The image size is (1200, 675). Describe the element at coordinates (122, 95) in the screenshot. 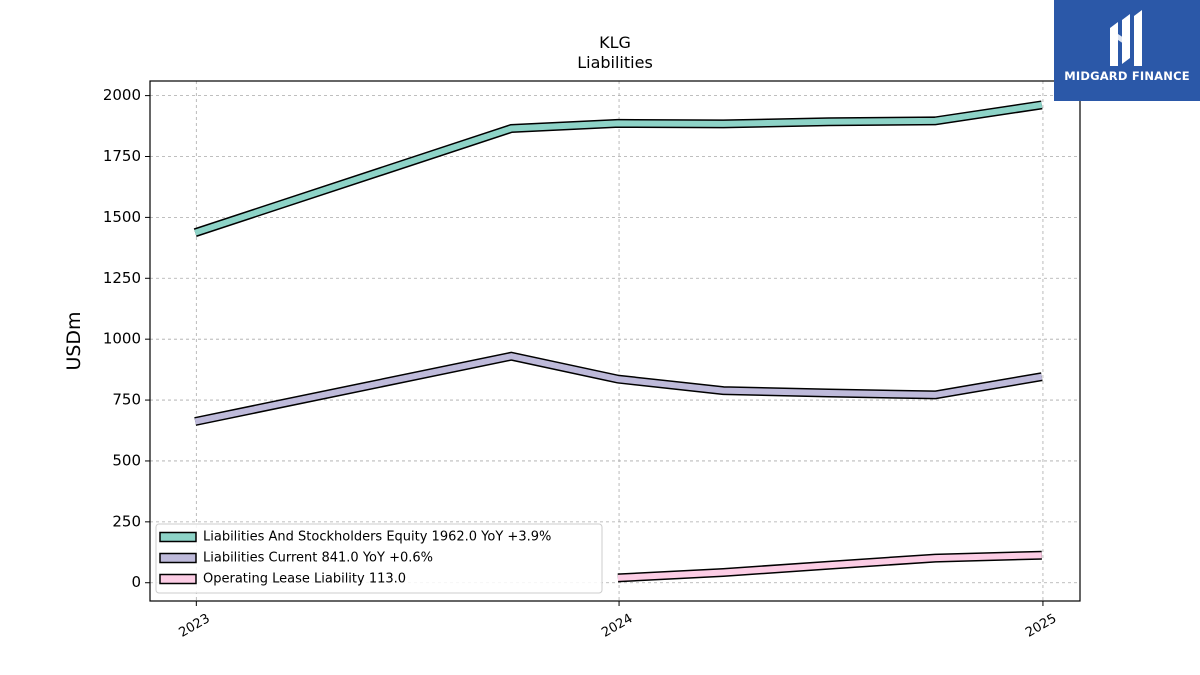

I see `y-tick-label: 2000` at that location.